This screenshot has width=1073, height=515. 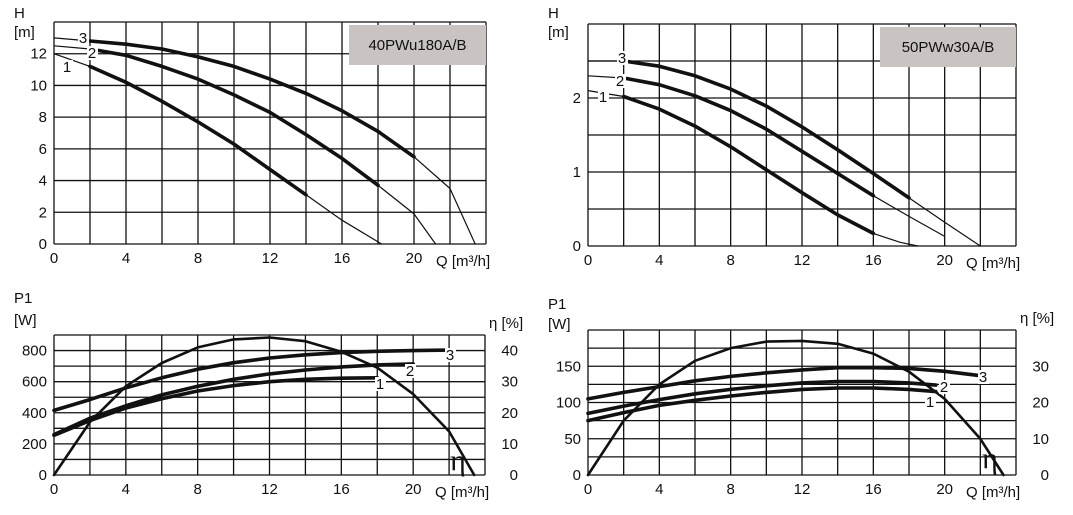 What do you see at coordinates (34, 413) in the screenshot?
I see `y-tick-label: 400` at bounding box center [34, 413].